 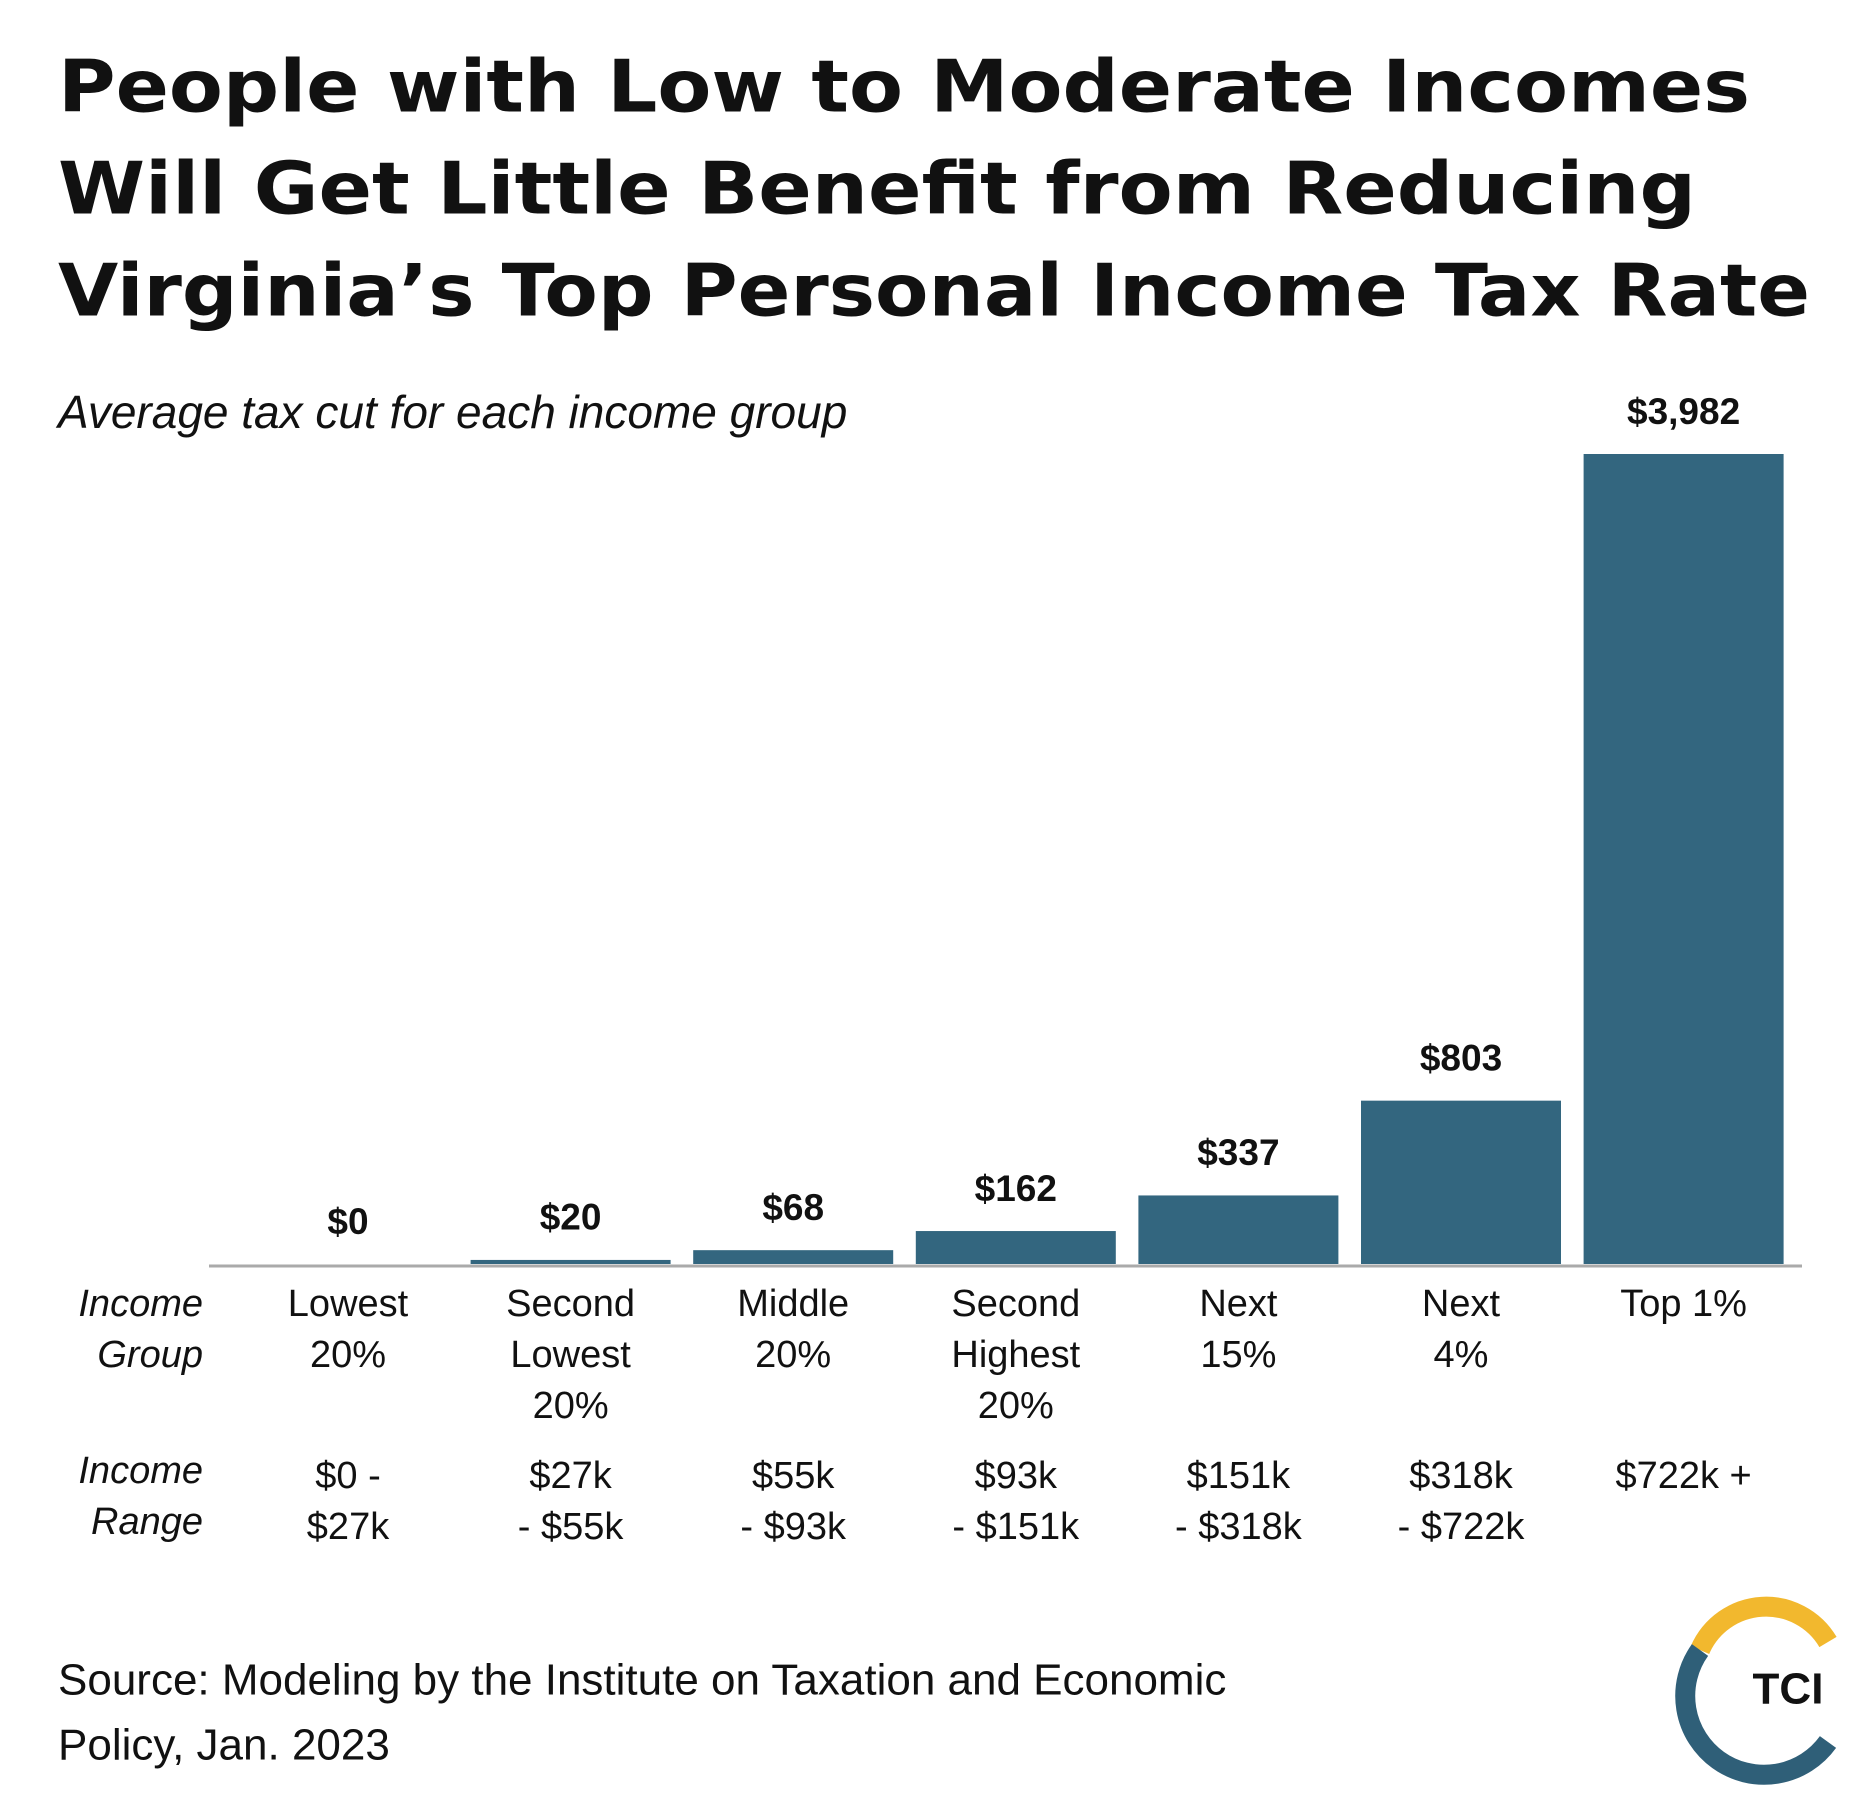 I want to click on income-range: $93k, so click(x=1016, y=1476).